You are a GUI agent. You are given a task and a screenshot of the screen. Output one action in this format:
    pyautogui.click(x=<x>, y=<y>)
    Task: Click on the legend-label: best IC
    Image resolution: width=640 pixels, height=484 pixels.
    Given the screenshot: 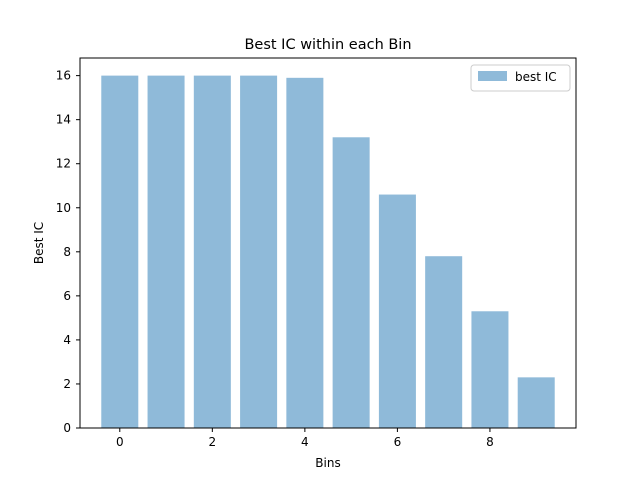 What is the action you would take?
    pyautogui.click(x=536, y=77)
    